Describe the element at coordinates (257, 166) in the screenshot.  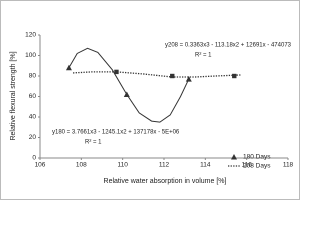
I see `legend-label: 208 Days` at that location.